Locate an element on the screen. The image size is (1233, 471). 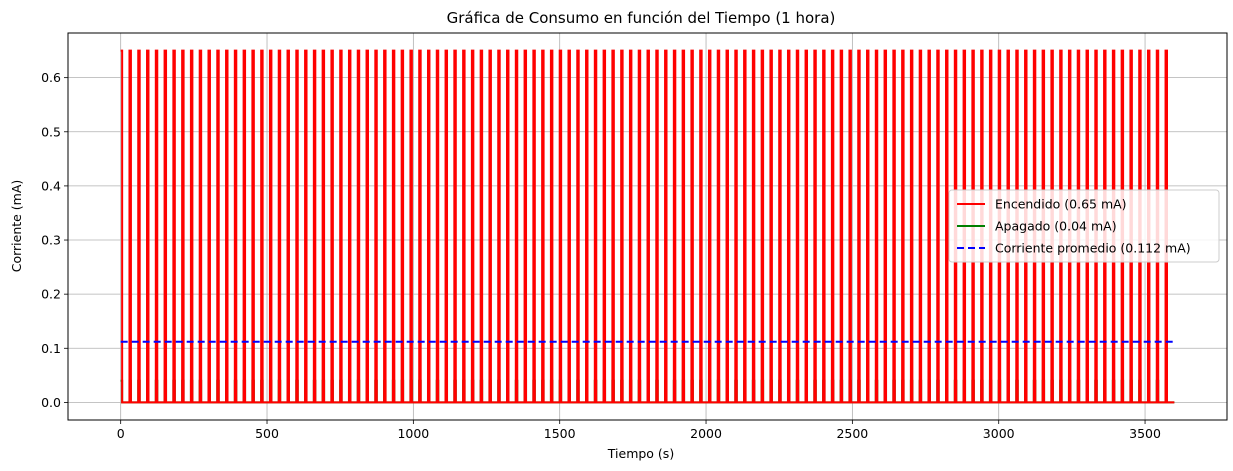
x-tick-label: 500 is located at coordinates (267, 433).